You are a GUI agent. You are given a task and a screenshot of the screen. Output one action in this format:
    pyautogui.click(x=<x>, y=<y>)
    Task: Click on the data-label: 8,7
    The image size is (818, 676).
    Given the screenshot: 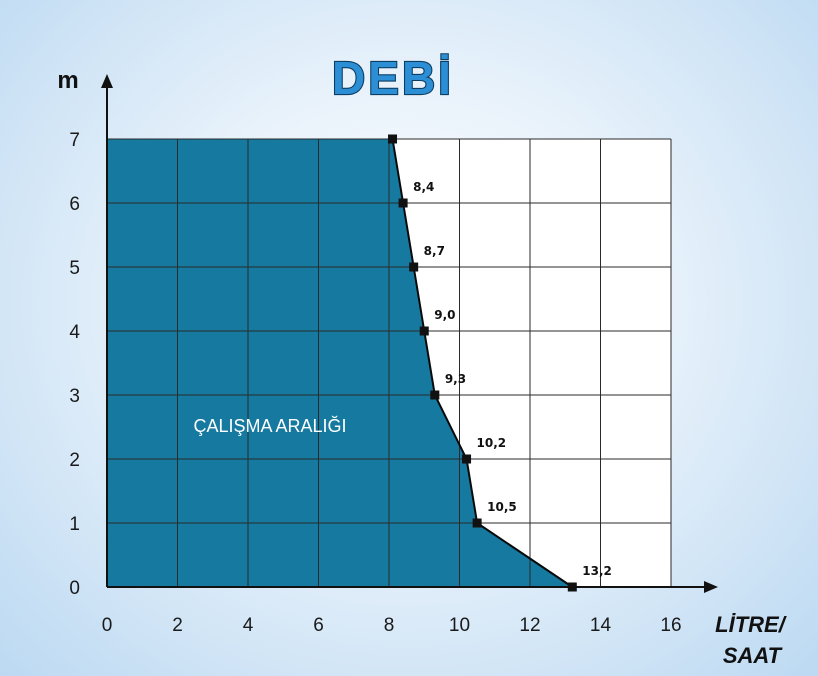 What is the action you would take?
    pyautogui.click(x=434, y=251)
    